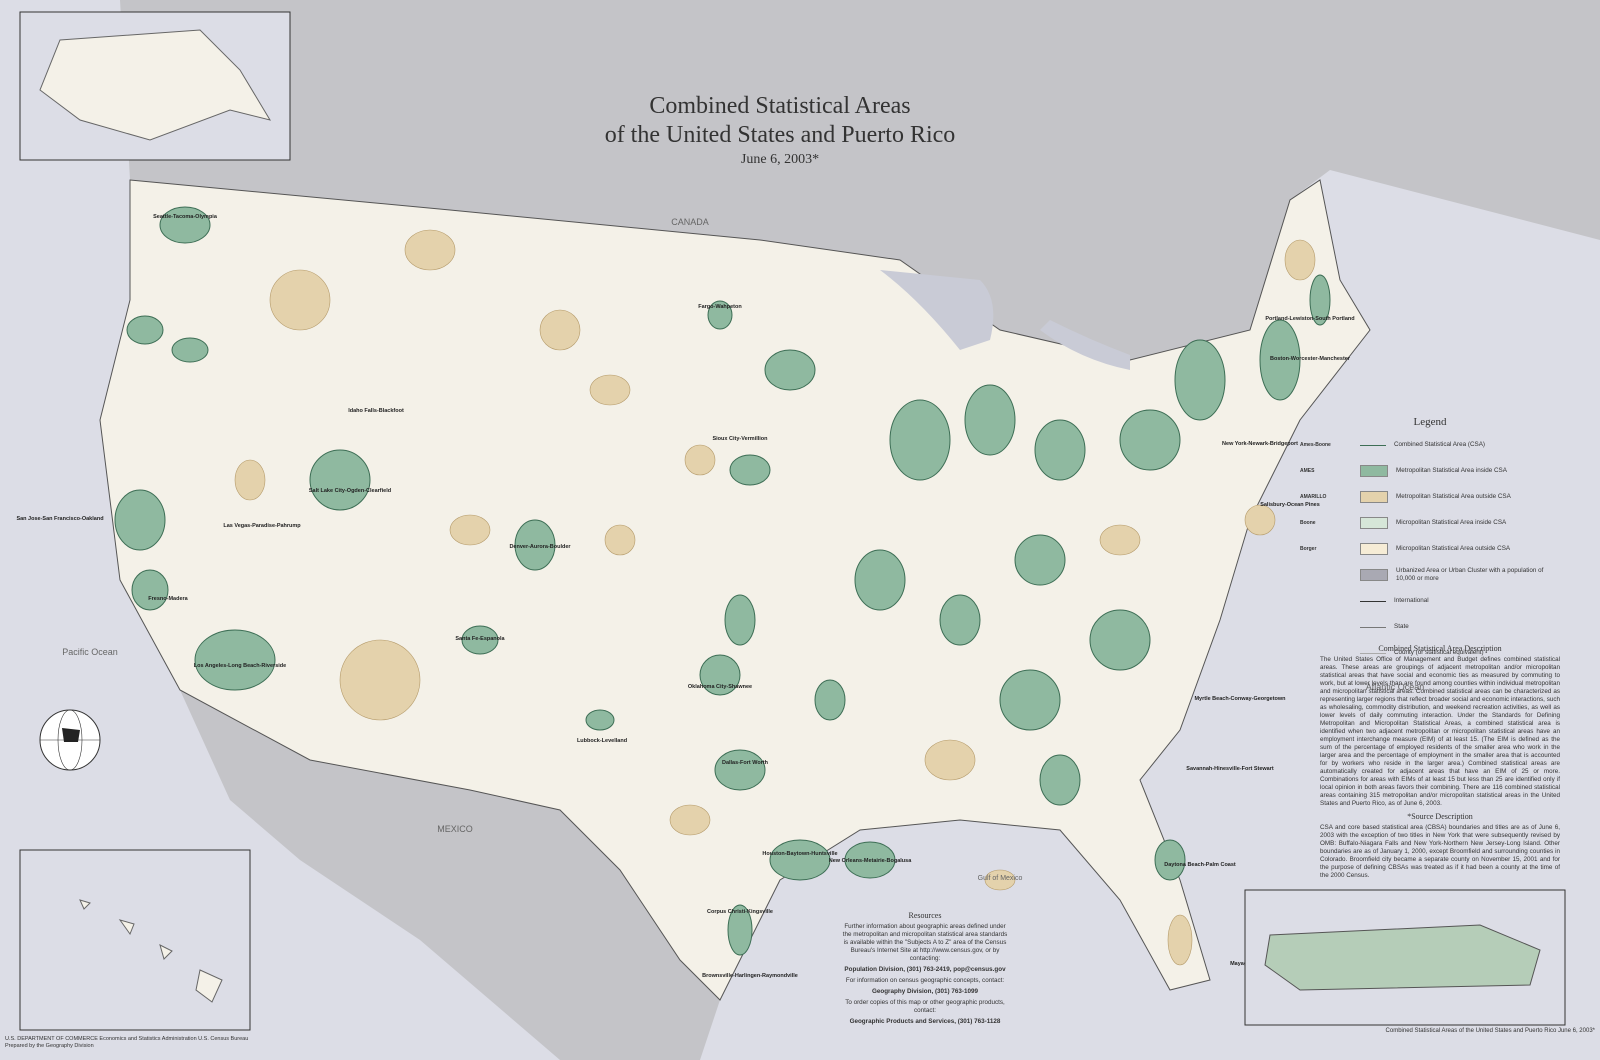  Describe the element at coordinates (1451, 522) in the screenshot. I see `legend-label: Micropolitan Statistical Area inside CSA` at that location.